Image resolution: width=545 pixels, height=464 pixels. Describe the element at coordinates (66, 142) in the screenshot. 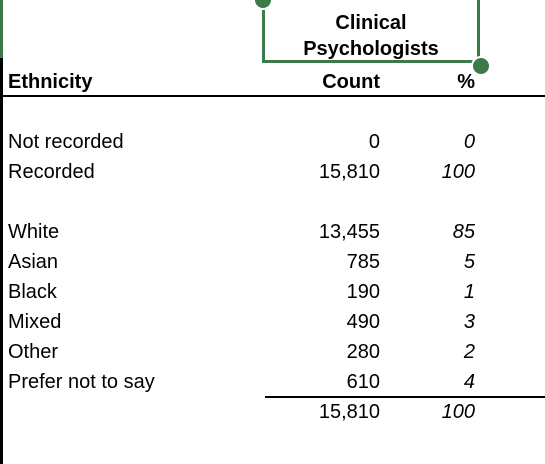

I see `row-label: Not recorded` at that location.